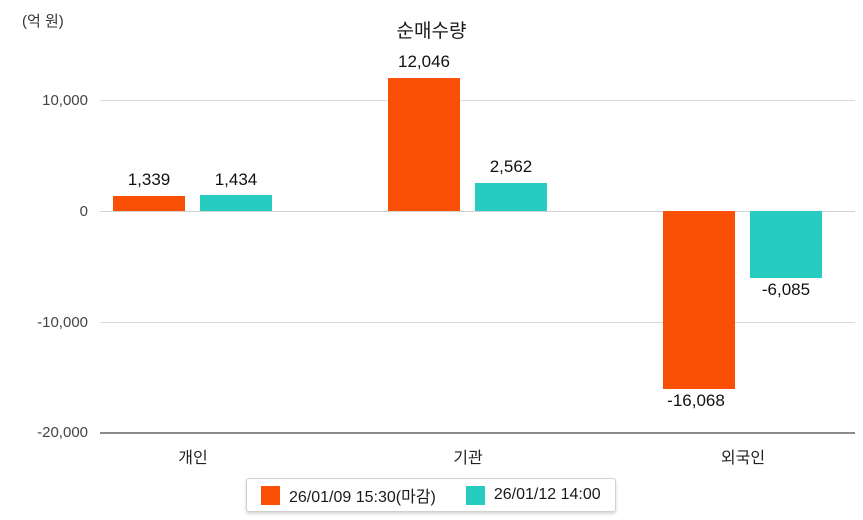  I want to click on legend-label-series-b: 26/01/12 14:00, so click(547, 494).